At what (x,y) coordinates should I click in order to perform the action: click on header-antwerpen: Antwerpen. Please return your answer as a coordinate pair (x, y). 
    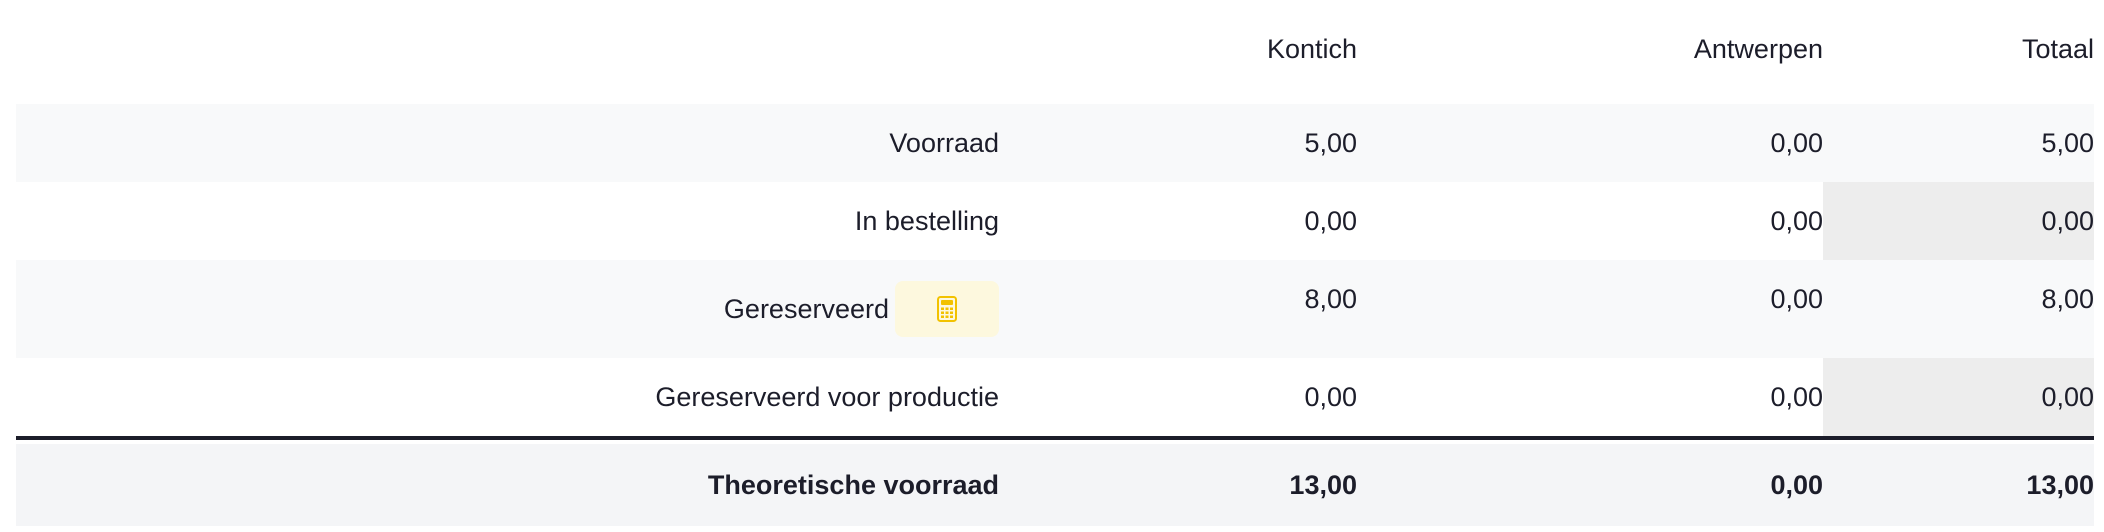
    Looking at the image, I should click on (1758, 48).